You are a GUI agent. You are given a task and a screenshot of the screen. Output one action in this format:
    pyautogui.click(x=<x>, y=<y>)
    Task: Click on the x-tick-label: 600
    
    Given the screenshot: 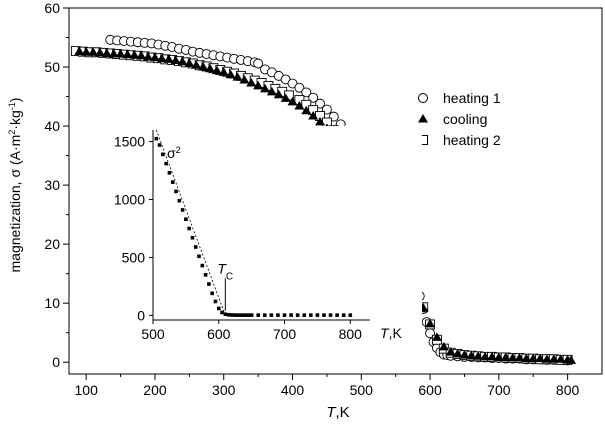 What is the action you would take?
    pyautogui.click(x=430, y=390)
    